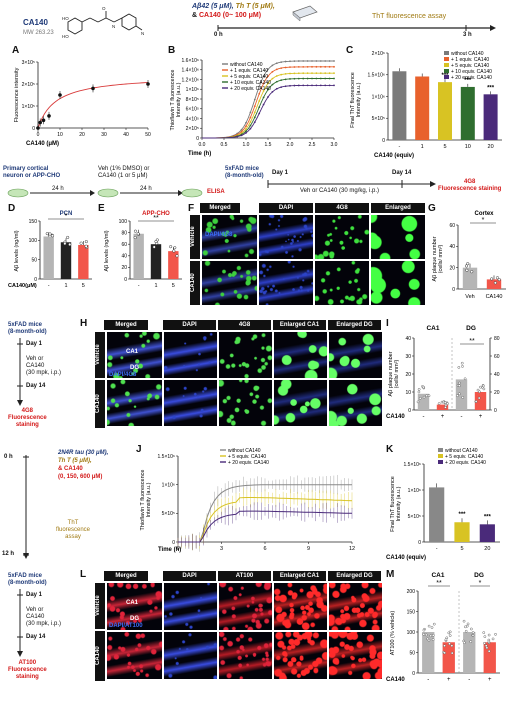 The height and width of the screenshot is (701, 512). What do you see at coordinates (192, 110) in the screenshot?
I see `b-y-tick-label: 6×10⁵` at bounding box center [192, 110].